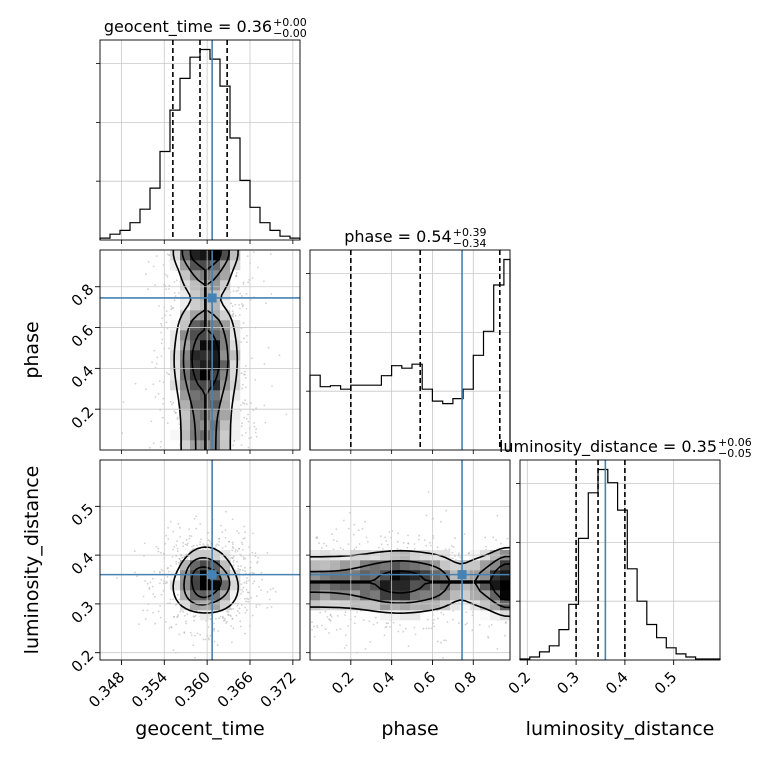 This screenshot has height=764, width=760. I want to click on x-tick-label: 0.8, so click(465, 683).